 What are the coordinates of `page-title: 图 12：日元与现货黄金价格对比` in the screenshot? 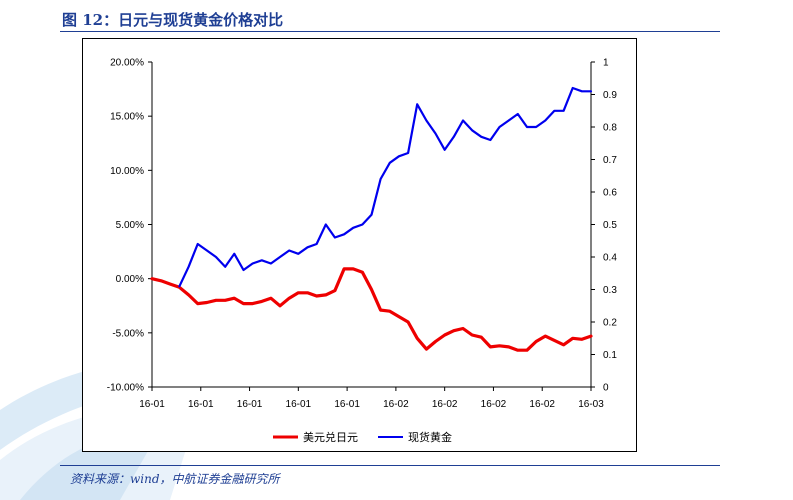 It's located at (173, 20).